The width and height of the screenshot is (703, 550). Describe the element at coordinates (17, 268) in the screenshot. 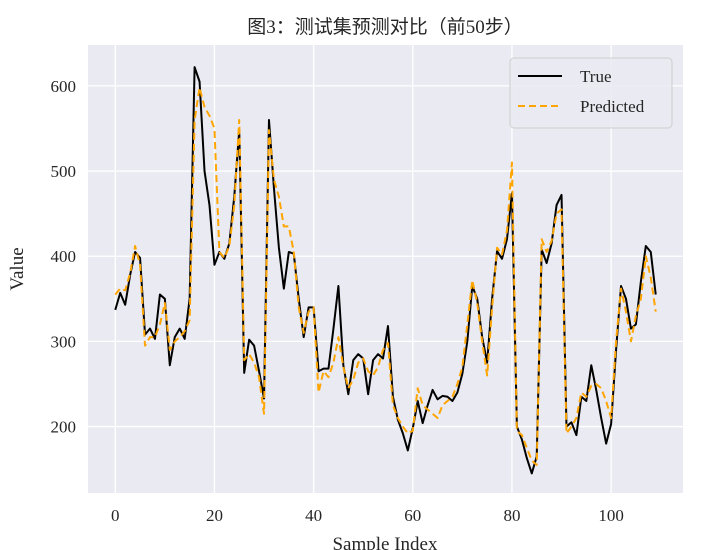

I see `y-axis-label: Value` at that location.